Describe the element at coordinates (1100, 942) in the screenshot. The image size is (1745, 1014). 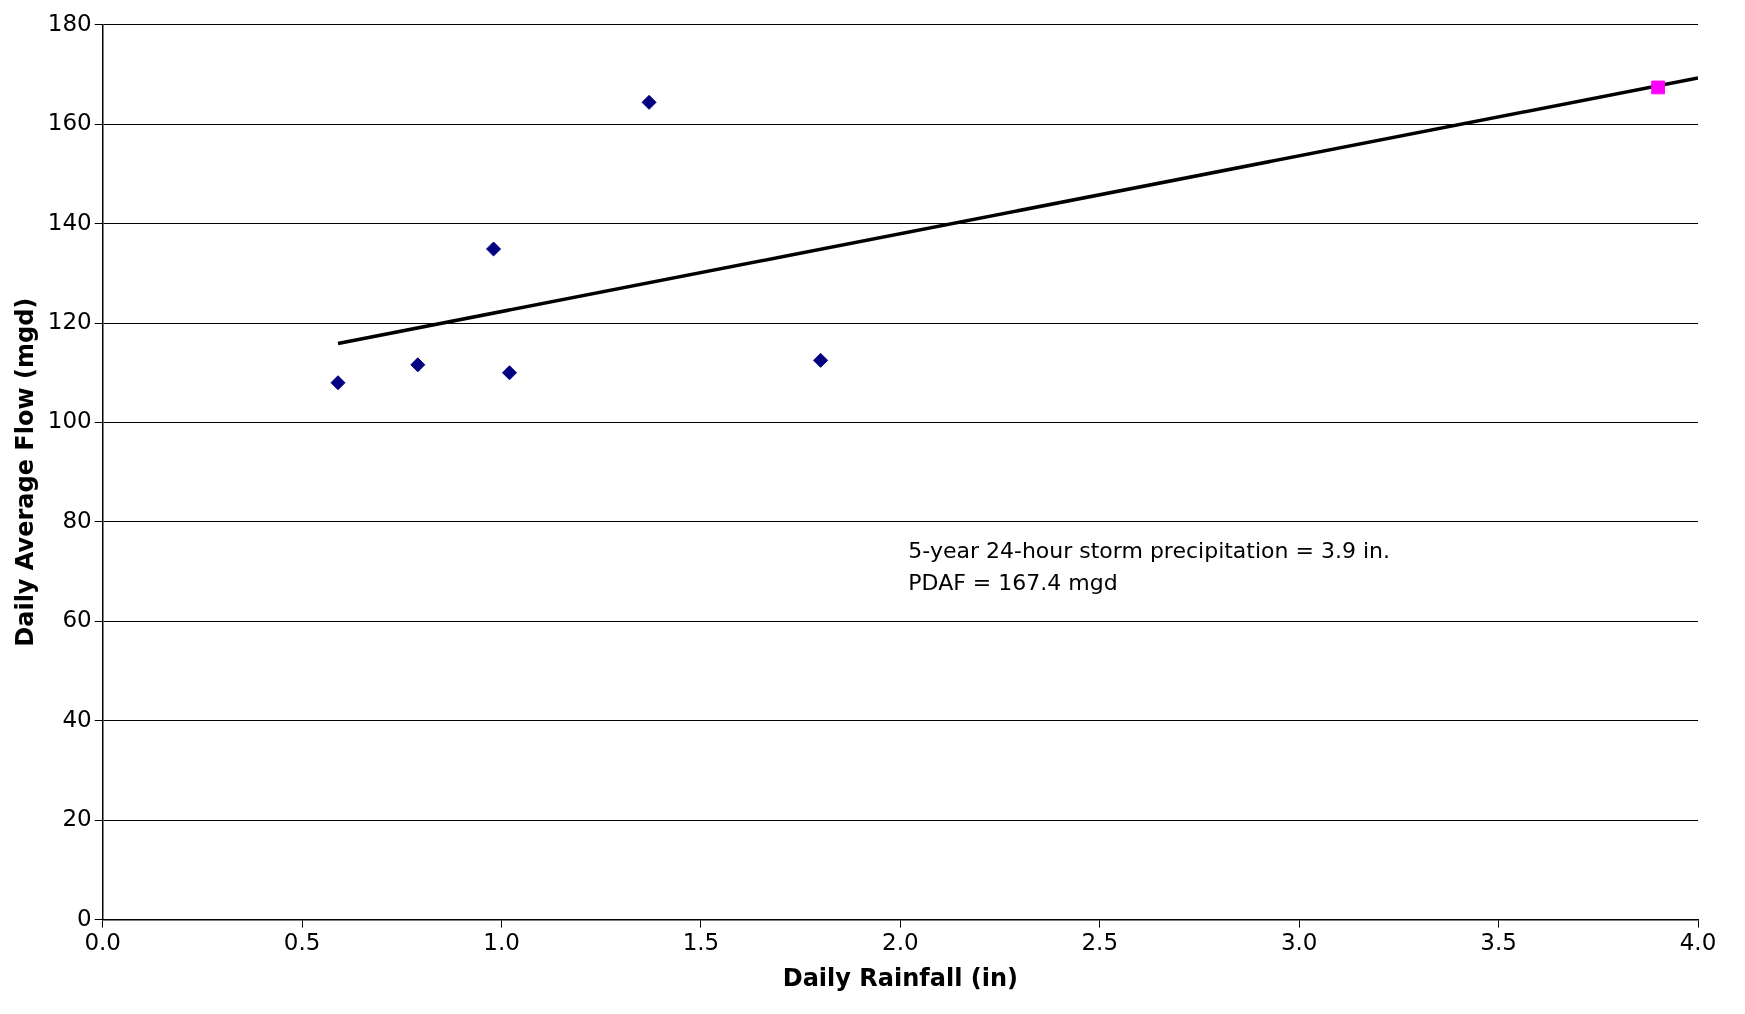
I see `x-tick-label: 2.5` at that location.